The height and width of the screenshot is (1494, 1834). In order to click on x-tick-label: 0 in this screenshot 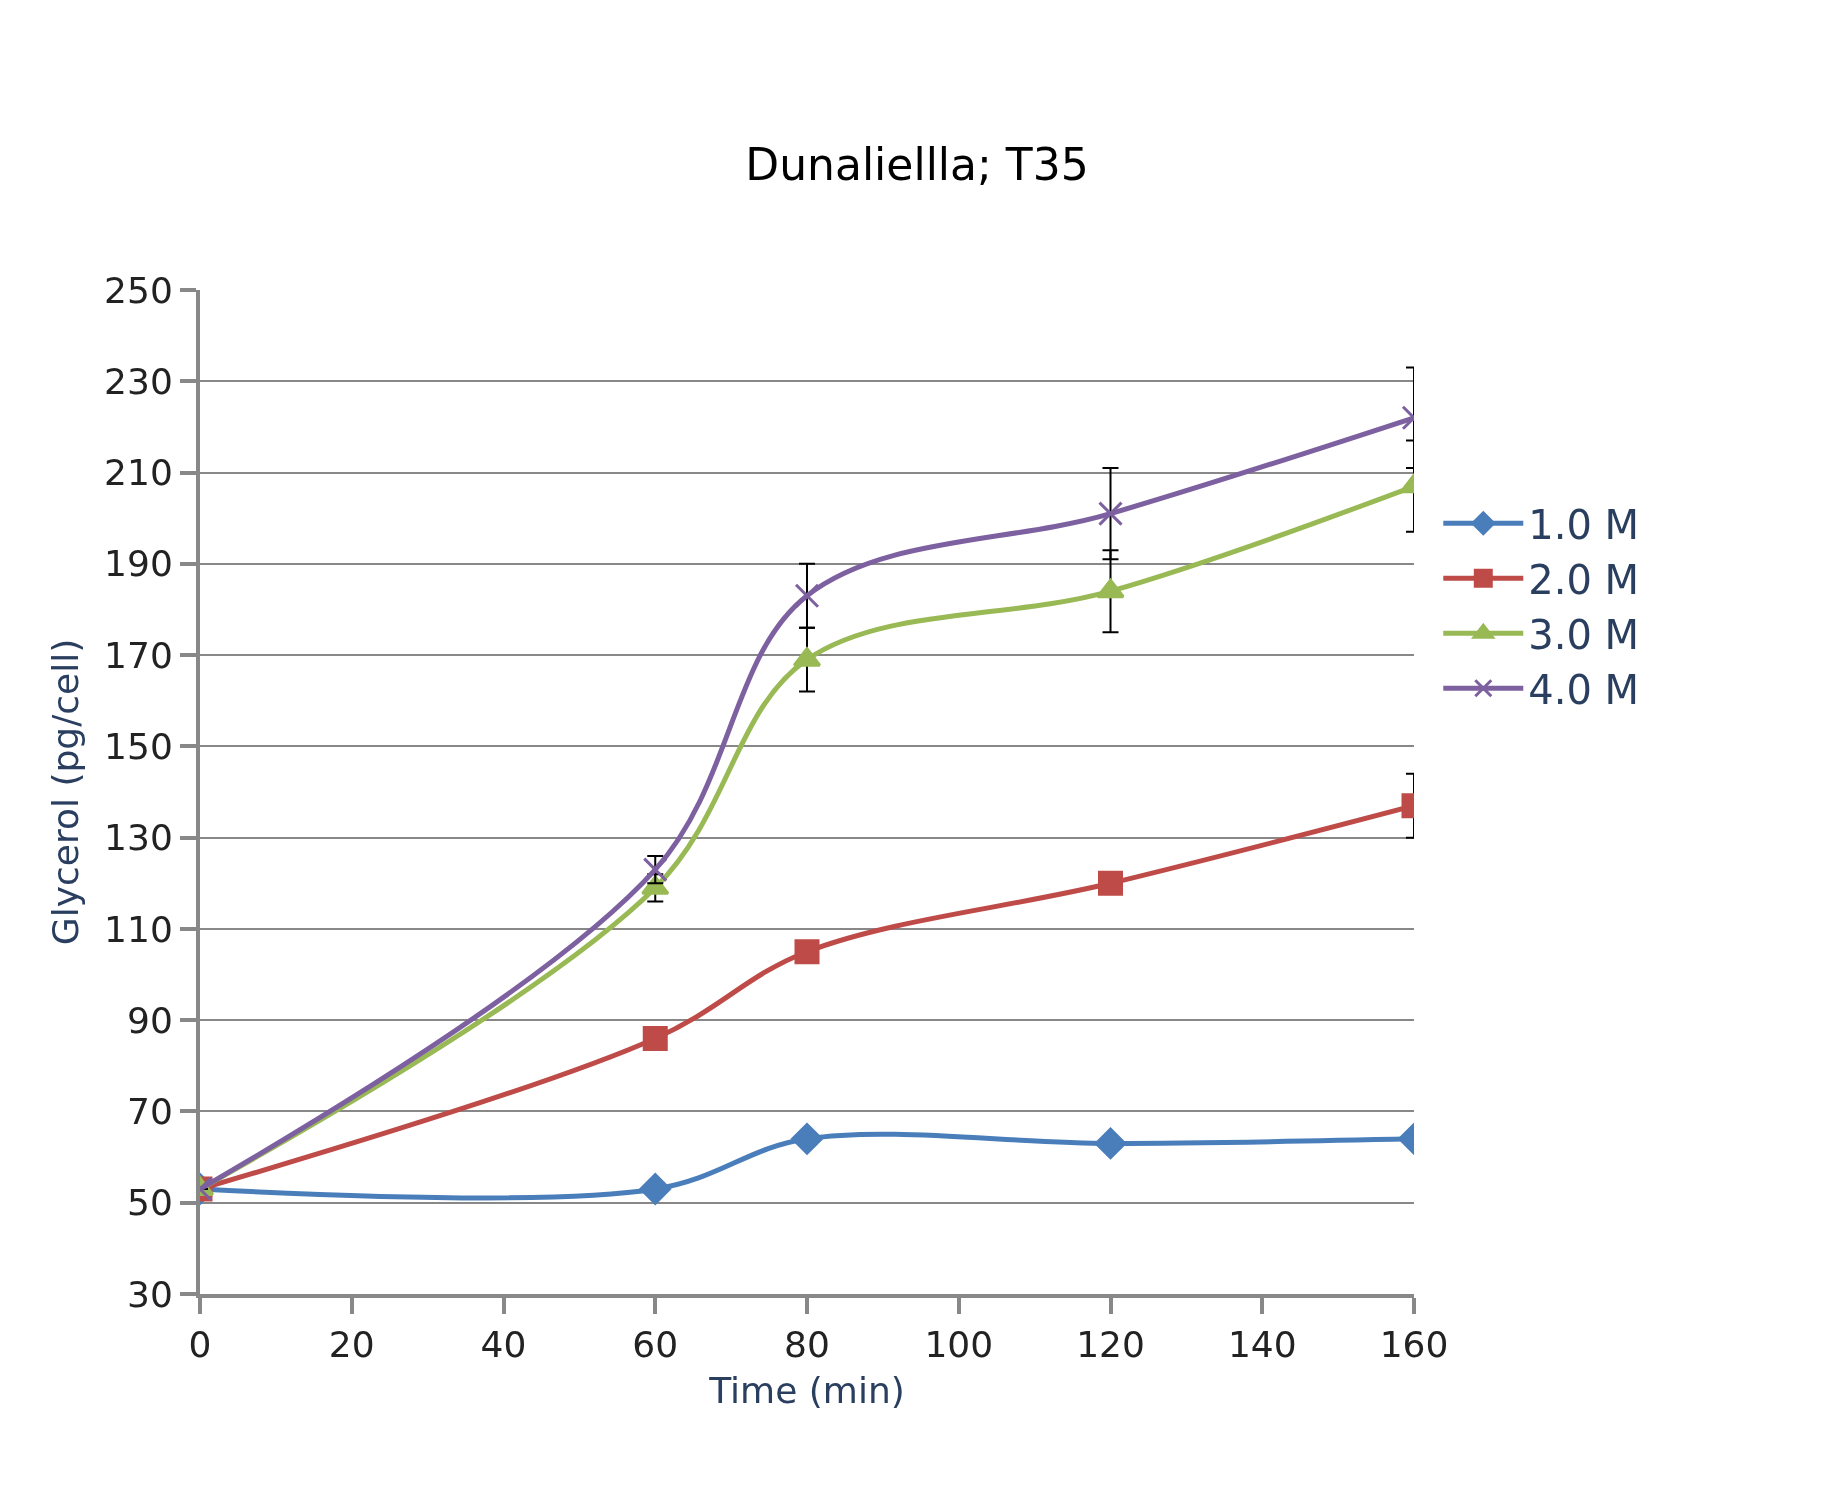, I will do `click(200, 1345)`.